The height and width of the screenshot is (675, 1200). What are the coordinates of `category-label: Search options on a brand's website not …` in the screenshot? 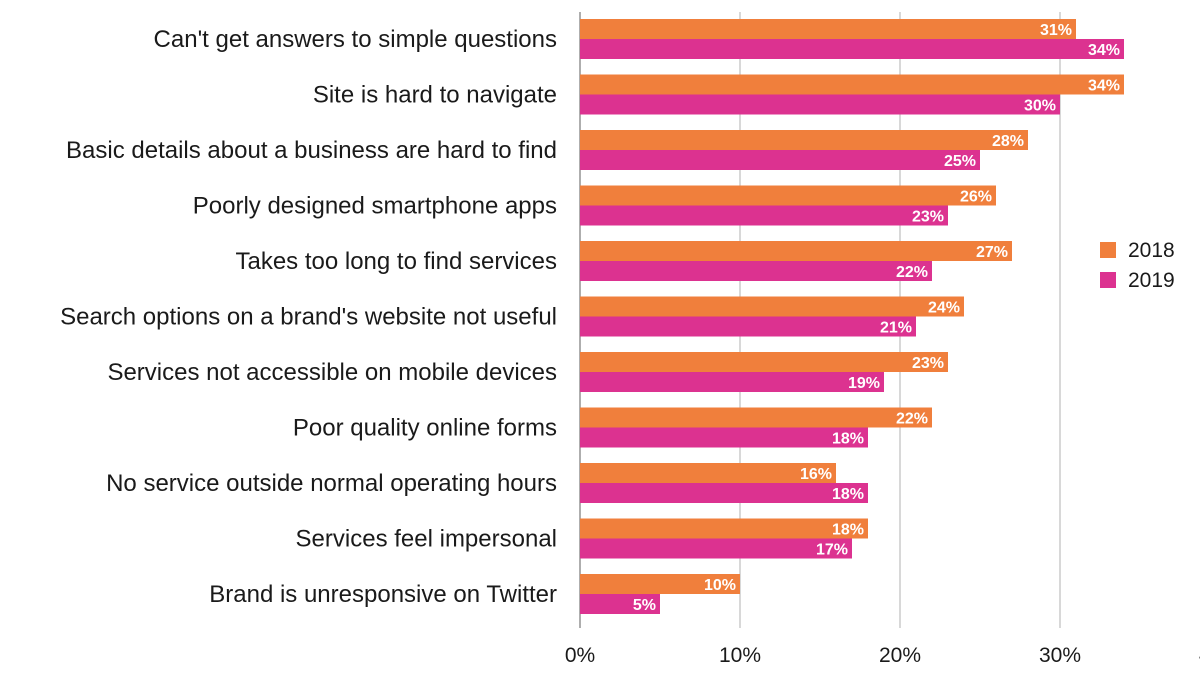 It's located at (308, 317).